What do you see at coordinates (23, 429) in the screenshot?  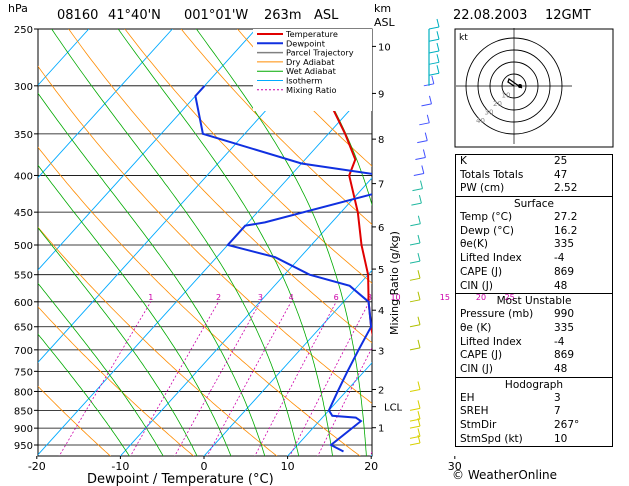 I see `pressure-tick-label: 900` at bounding box center [23, 429].